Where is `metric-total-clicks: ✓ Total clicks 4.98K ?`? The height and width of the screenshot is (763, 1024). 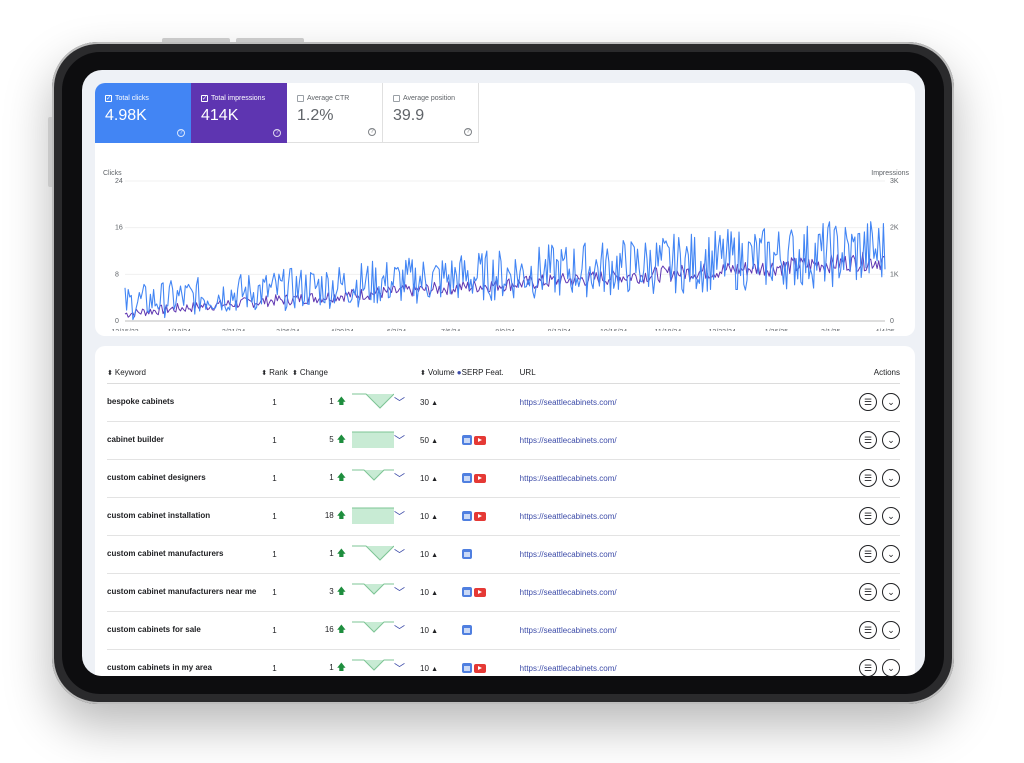
metric-total-clicks: ✓ Total clicks 4.98K ? is located at coordinates (143, 113).